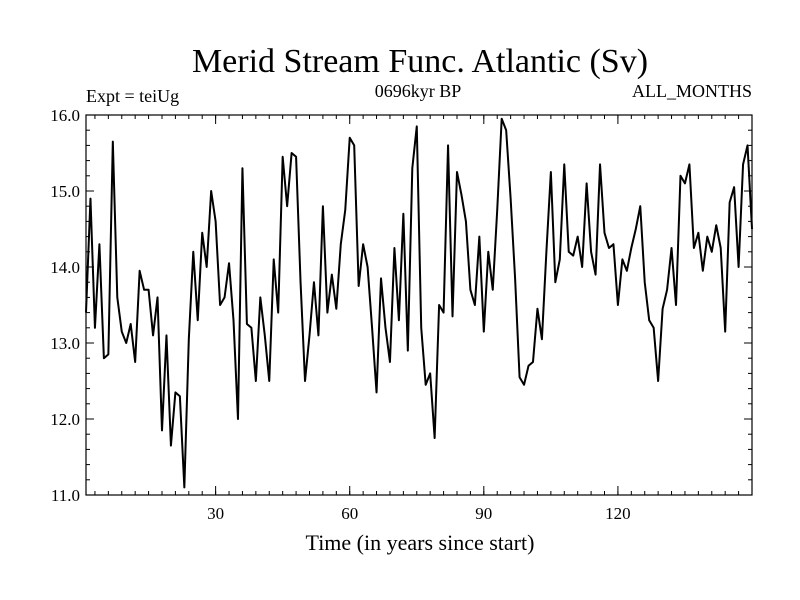 This screenshot has width=800, height=600. I want to click on x-tick-label: 60, so click(349, 513).